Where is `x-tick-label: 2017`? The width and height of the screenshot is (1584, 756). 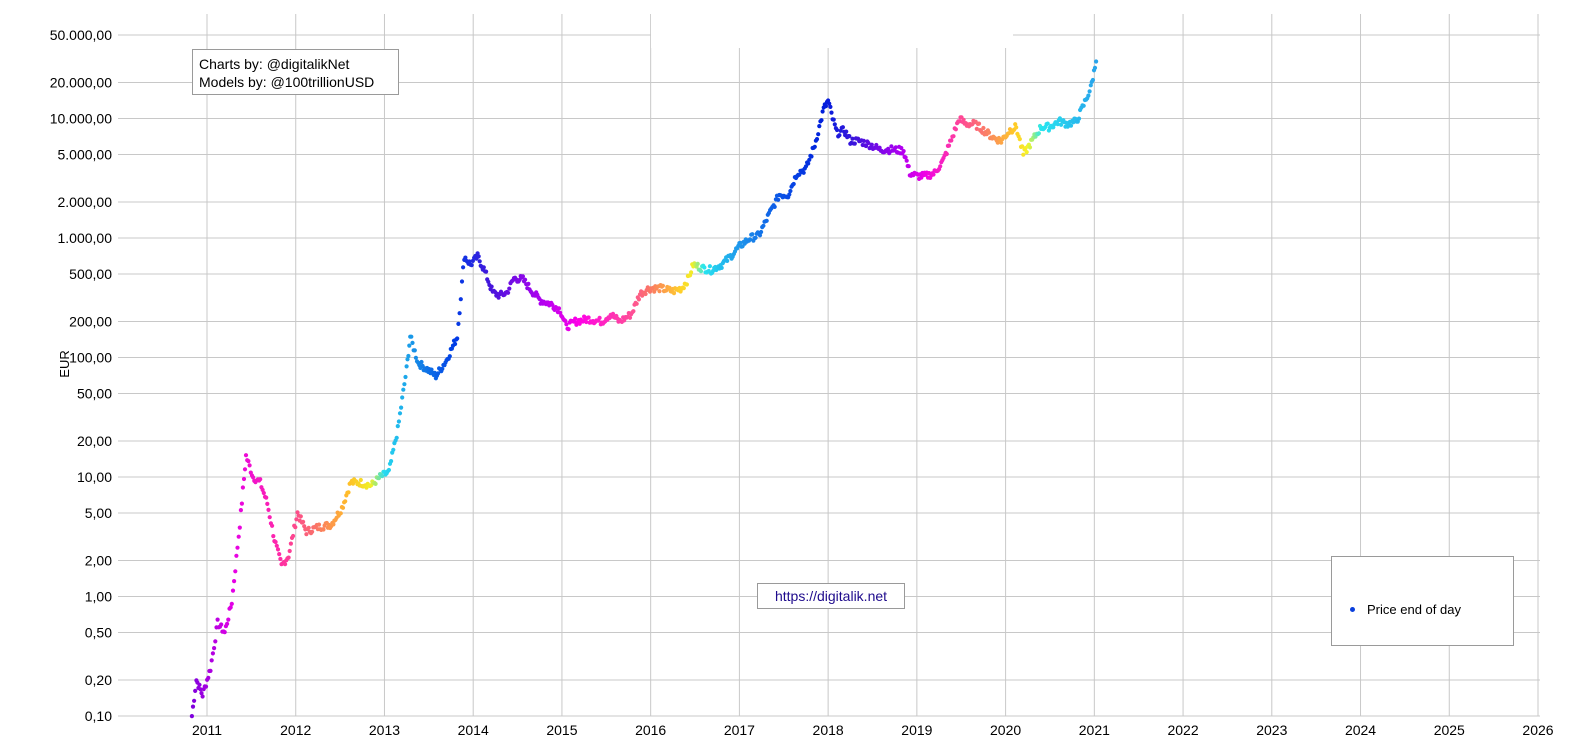
x-tick-label: 2017 is located at coordinates (739, 730).